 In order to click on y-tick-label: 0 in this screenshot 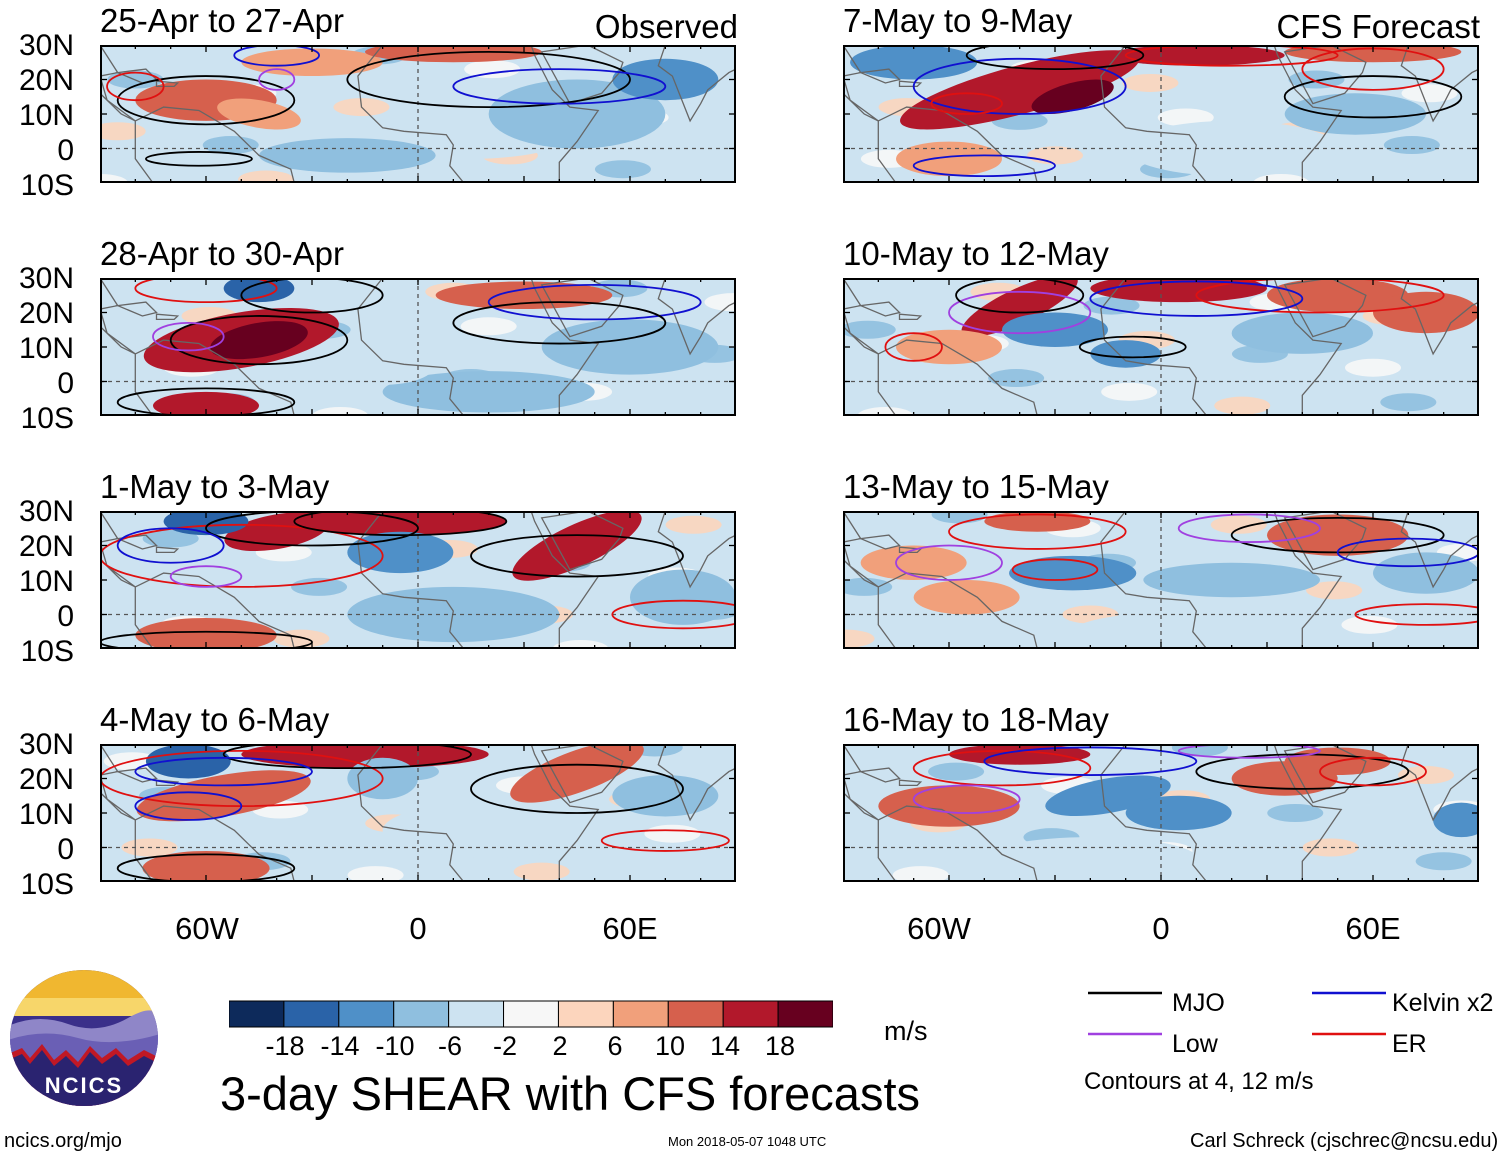, I will do `click(65, 150)`.